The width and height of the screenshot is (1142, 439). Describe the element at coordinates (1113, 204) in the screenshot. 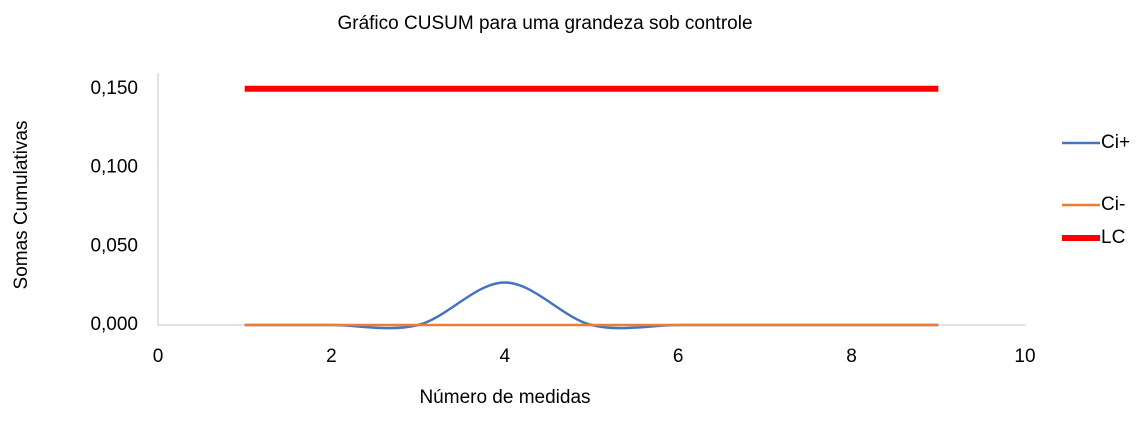

I see `legend-label: Ci-` at that location.